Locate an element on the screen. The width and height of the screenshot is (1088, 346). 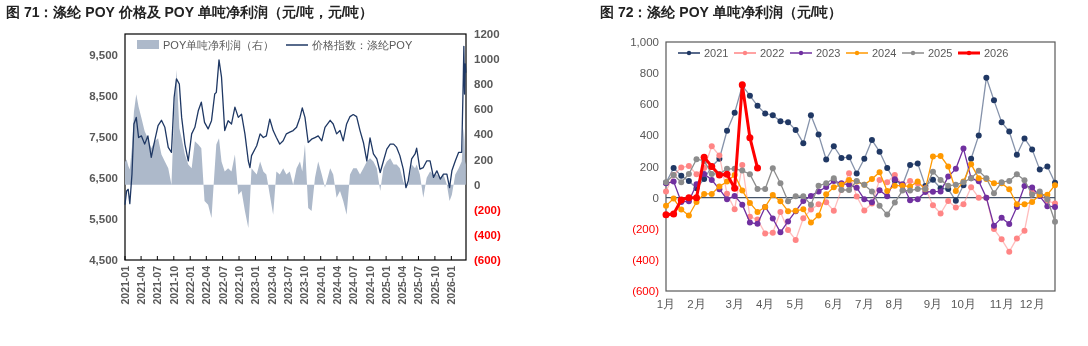
y2-tick-label: 1200 is located at coordinates (487, 34).